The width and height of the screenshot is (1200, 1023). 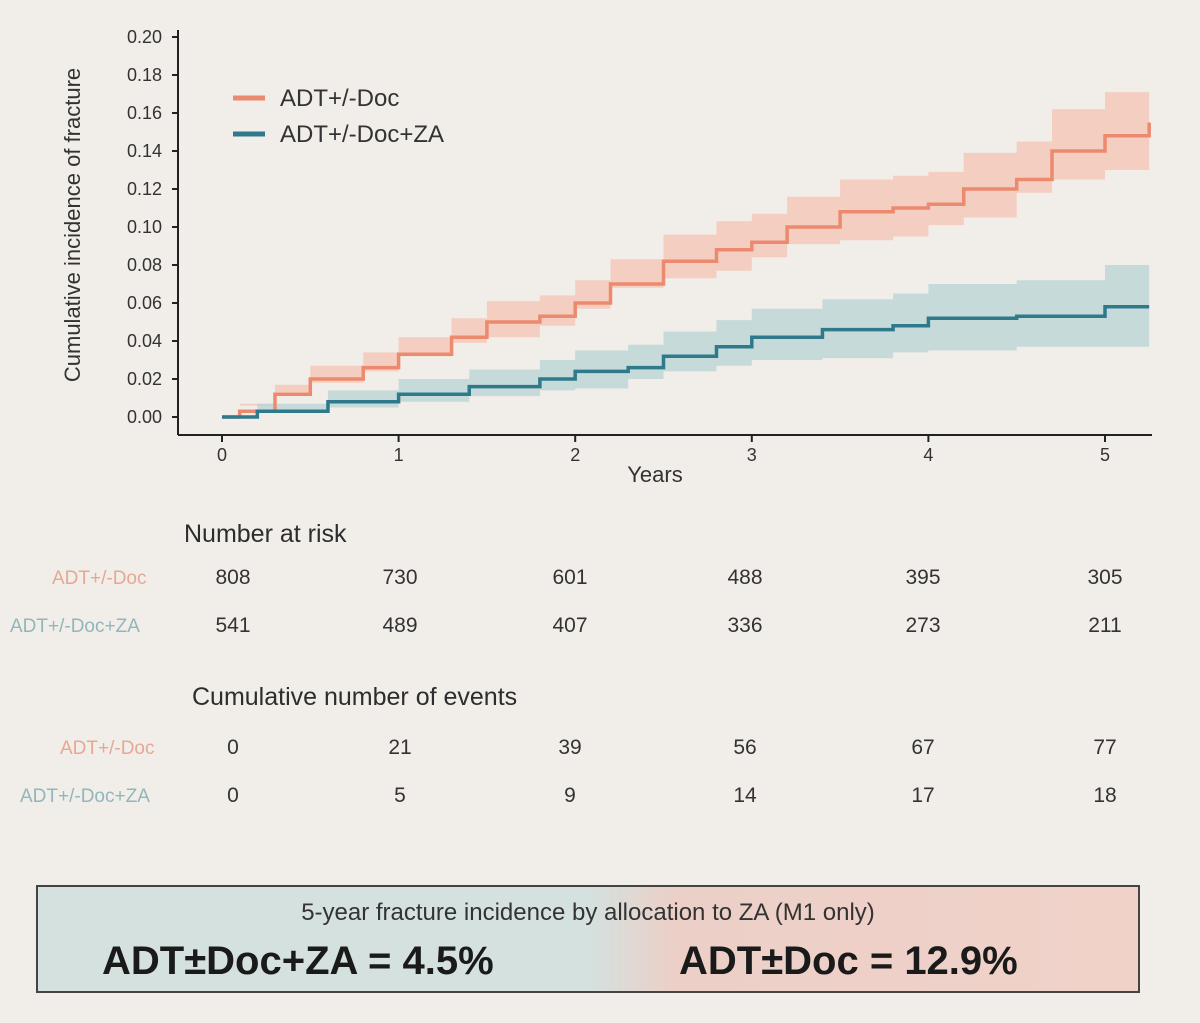 What do you see at coordinates (144, 227) in the screenshot?
I see `y-tick-label: 0.10` at bounding box center [144, 227].